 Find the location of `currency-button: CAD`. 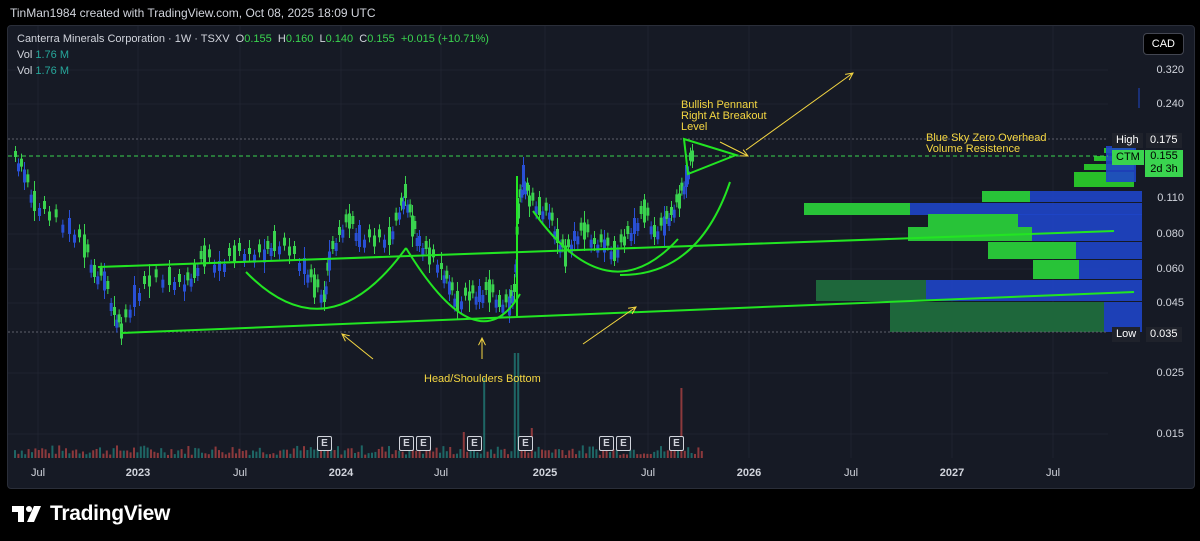

currency-button: CAD is located at coordinates (1163, 44).